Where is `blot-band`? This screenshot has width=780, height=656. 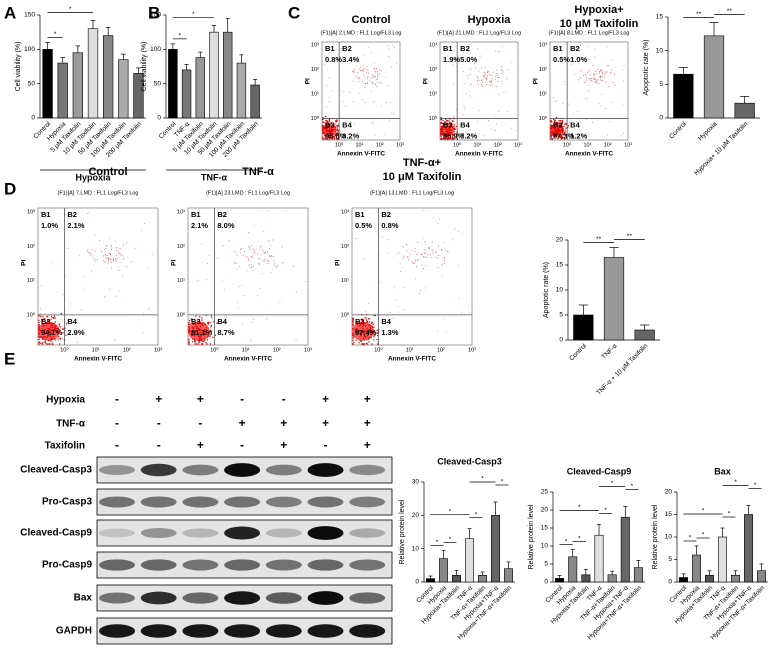 blot-band is located at coordinates (158, 533).